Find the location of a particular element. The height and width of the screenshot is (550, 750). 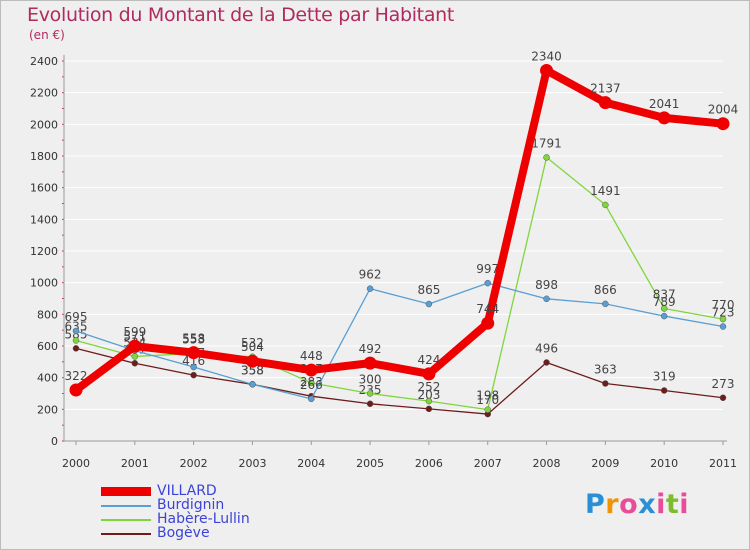

data-label: 448 is located at coordinates (311, 356).